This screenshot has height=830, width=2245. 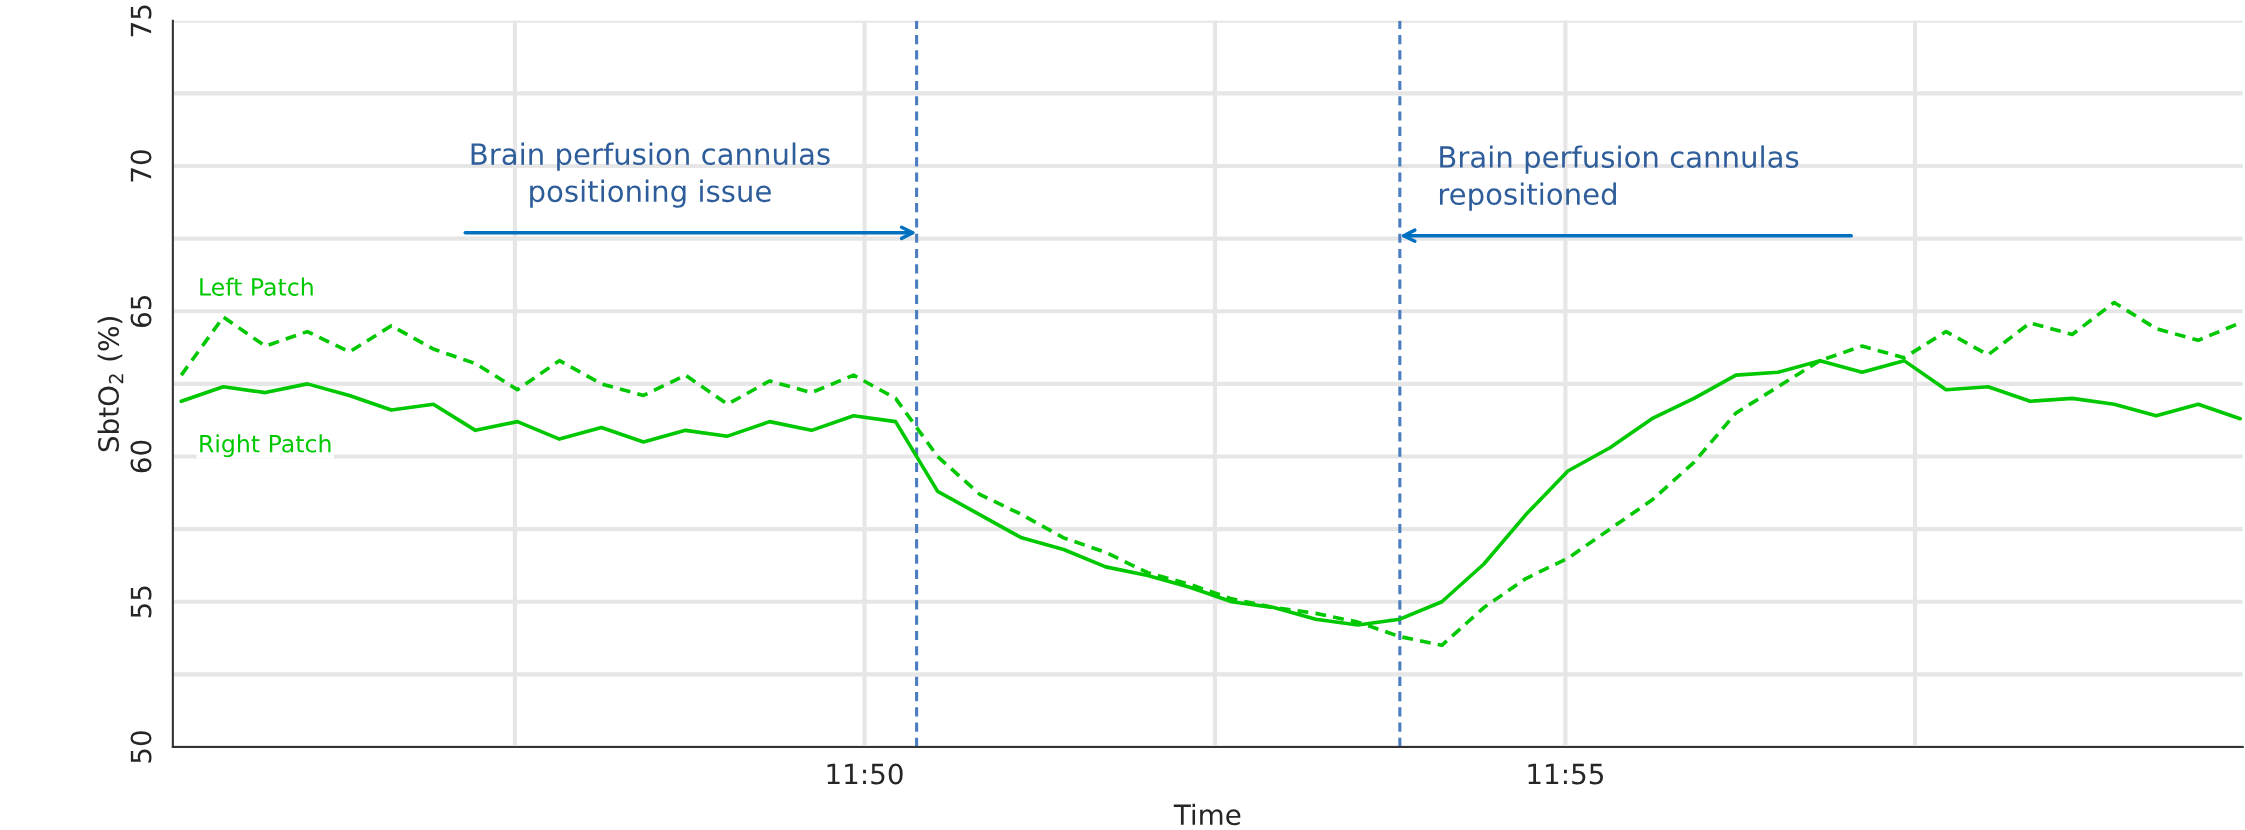 I want to click on y-tick-label: 55, so click(x=141, y=602).